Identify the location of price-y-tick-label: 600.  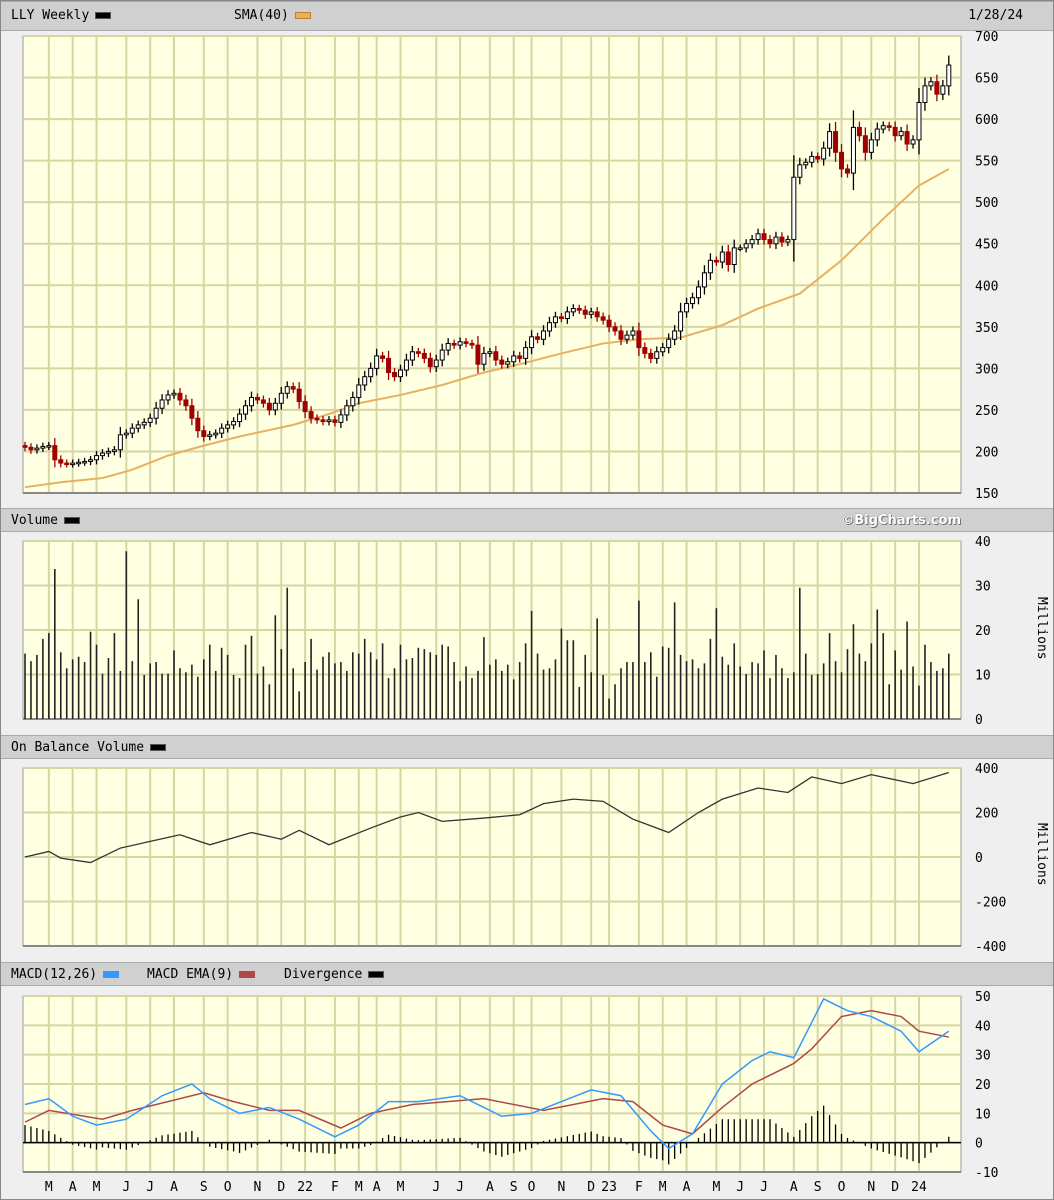
(986, 120).